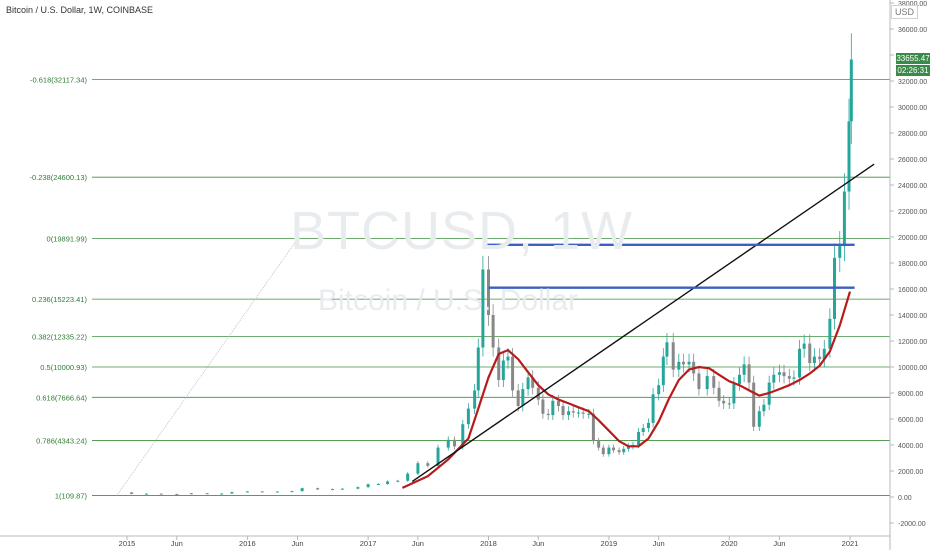 This screenshot has width=932, height=550. What do you see at coordinates (58, 79) in the screenshot?
I see `fib-level-label: -0.618(32117.34)` at bounding box center [58, 79].